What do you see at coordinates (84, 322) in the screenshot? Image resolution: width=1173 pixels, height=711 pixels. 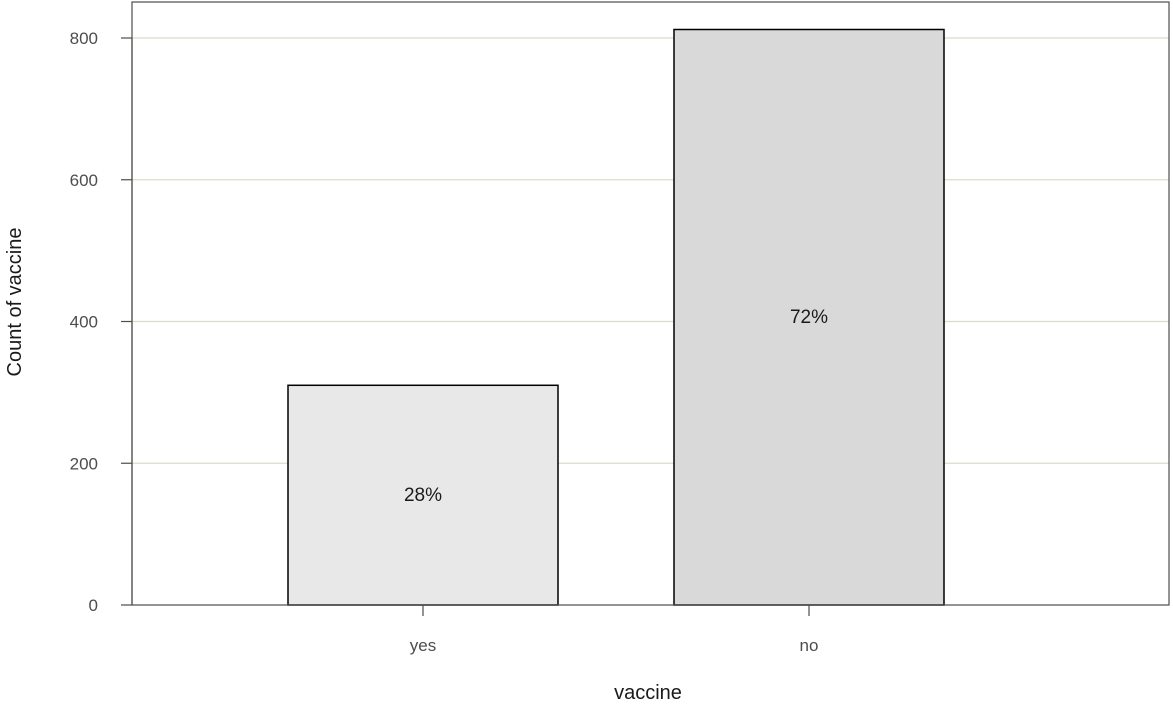 I see `y-tick-label: 400` at bounding box center [84, 322].